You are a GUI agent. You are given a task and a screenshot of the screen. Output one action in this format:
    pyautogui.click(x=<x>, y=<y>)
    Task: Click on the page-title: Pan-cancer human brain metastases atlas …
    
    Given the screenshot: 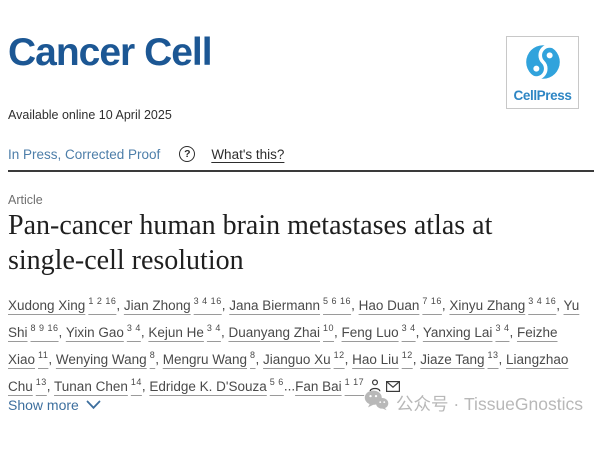 What is the action you would take?
    pyautogui.click(x=250, y=243)
    